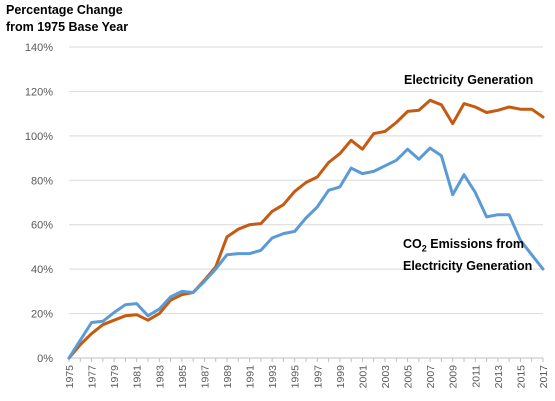 The image size is (555, 401). What do you see at coordinates (42, 181) in the screenshot?
I see `y-tick-label: 80%` at bounding box center [42, 181].